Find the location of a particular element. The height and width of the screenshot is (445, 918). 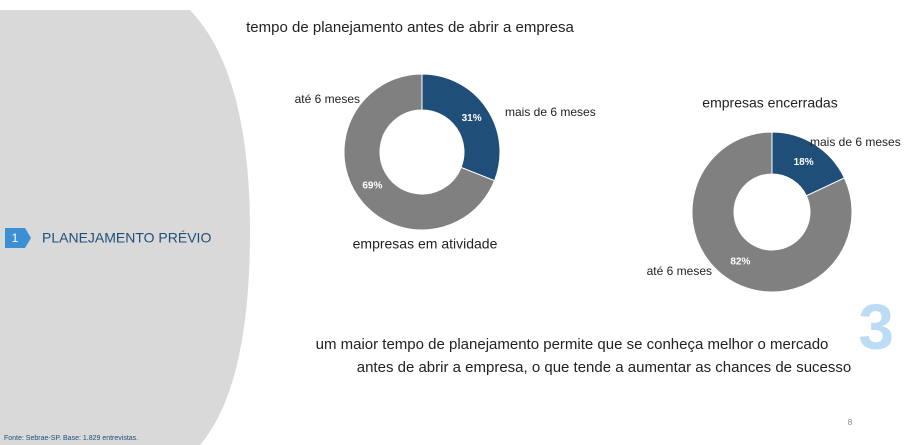

value-label: 82% is located at coordinates (740, 261).